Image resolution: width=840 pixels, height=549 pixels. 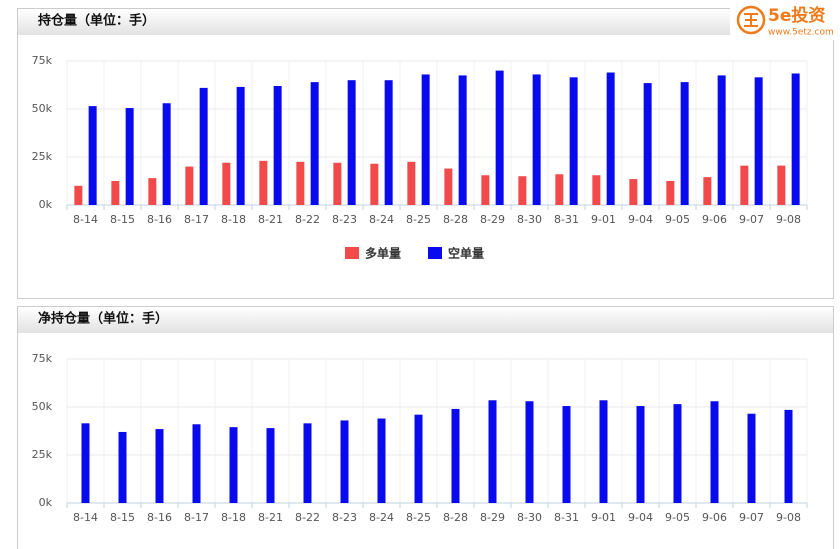 What do you see at coordinates (714, 517) in the screenshot?
I see `x-tick-label: 9-06` at bounding box center [714, 517].